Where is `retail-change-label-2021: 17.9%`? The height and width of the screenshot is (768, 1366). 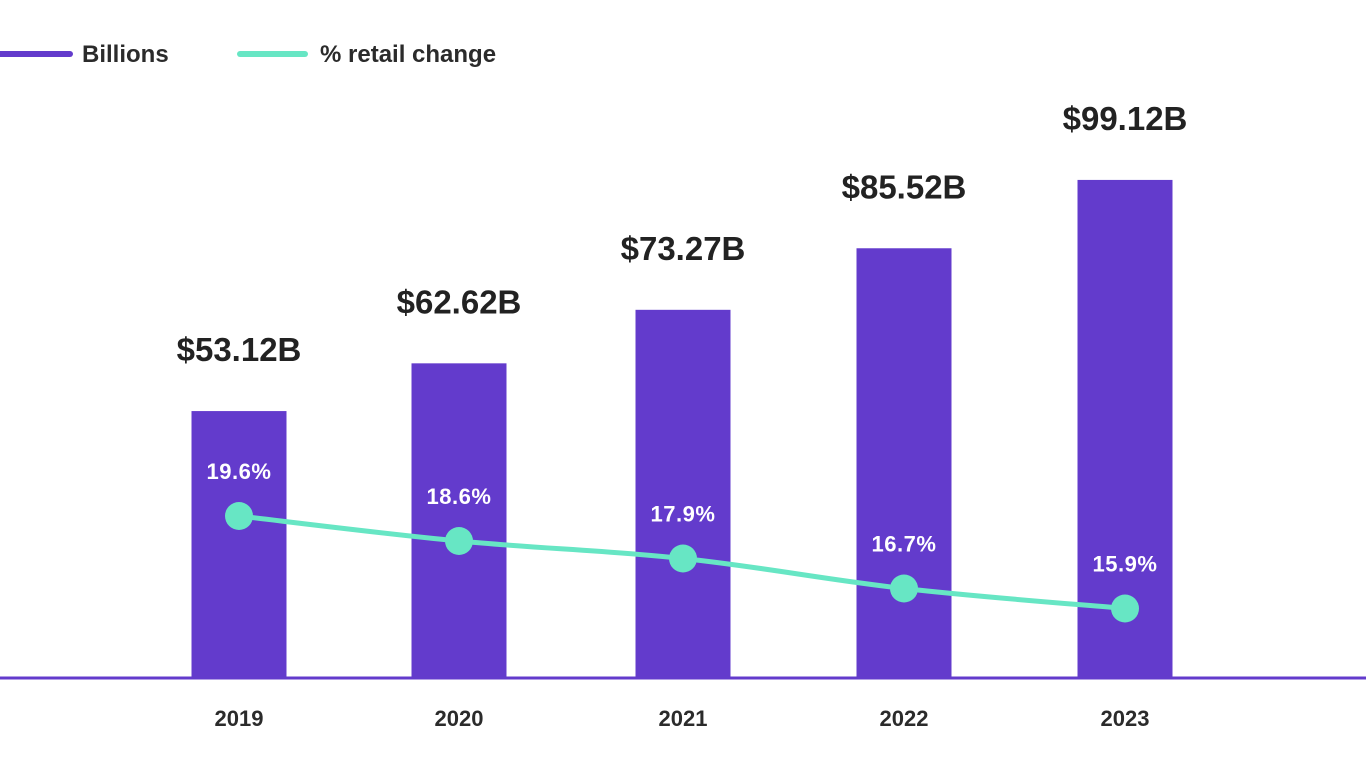
retail-change-label-2021: 17.9% is located at coordinates (683, 514).